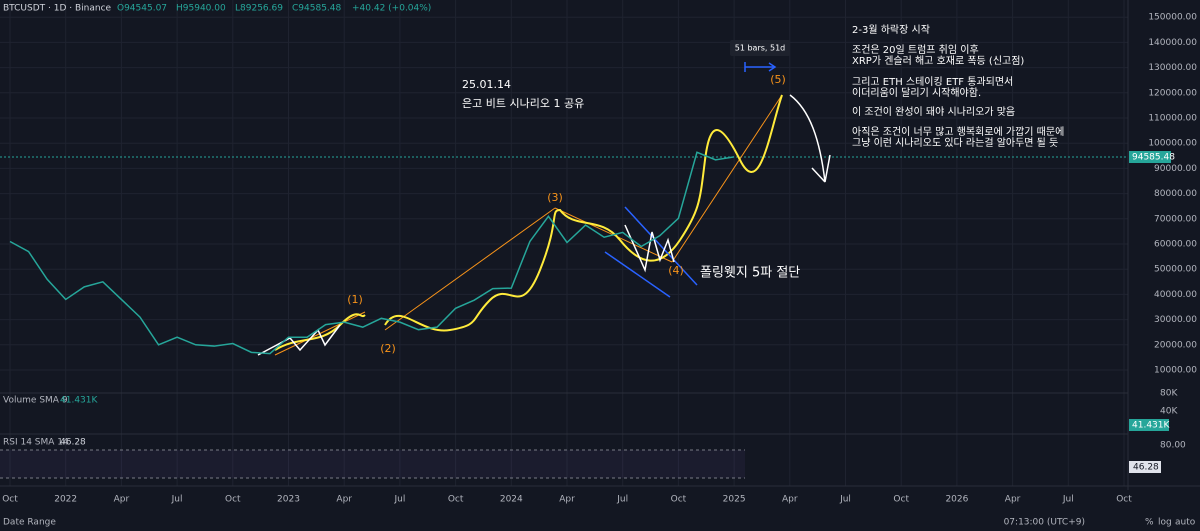  What do you see at coordinates (288, 500) in the screenshot?
I see `x-tick-label: 2023` at bounding box center [288, 500].